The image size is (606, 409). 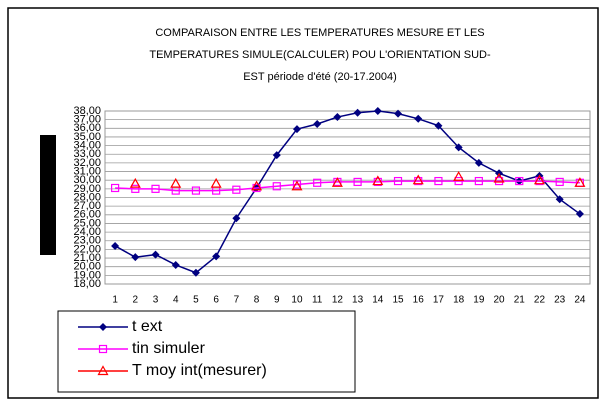 What do you see at coordinates (87, 154) in the screenshot?
I see `y-tick-label: 33,00` at bounding box center [87, 154].